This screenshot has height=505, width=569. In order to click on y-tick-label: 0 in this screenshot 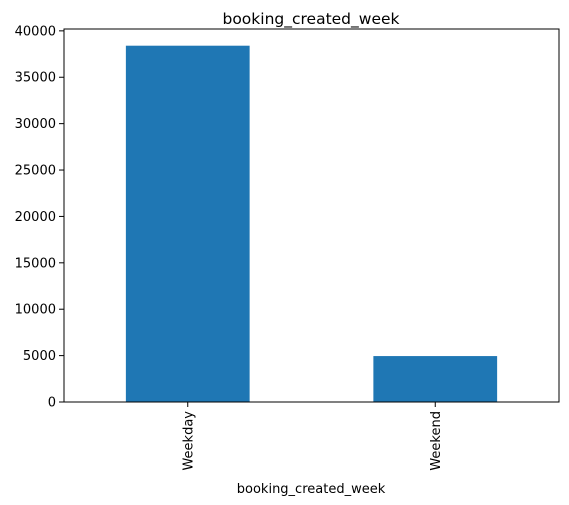, I will do `click(52, 403)`.